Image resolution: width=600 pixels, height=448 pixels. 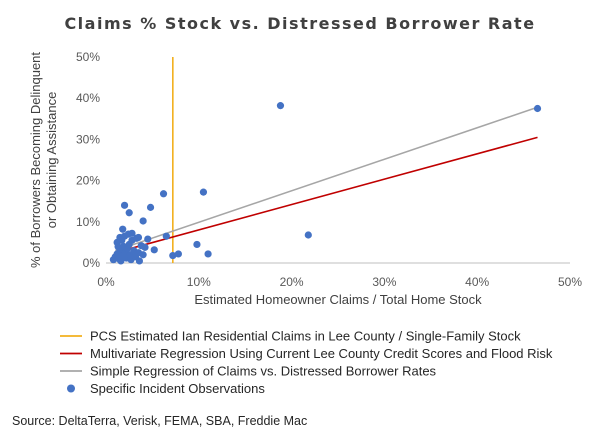 I want to click on y-tick-label: 40%, so click(x=88, y=98).